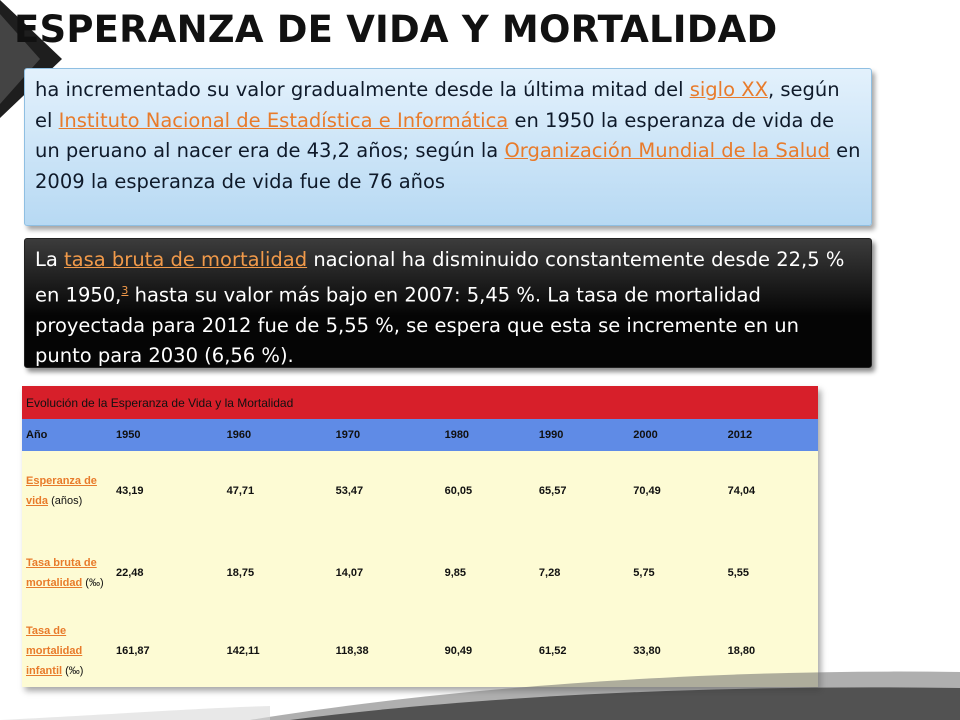 Image resolution: width=960 pixels, height=720 pixels. What do you see at coordinates (167, 491) in the screenshot?
I see `table-cell: 43,19` at bounding box center [167, 491].